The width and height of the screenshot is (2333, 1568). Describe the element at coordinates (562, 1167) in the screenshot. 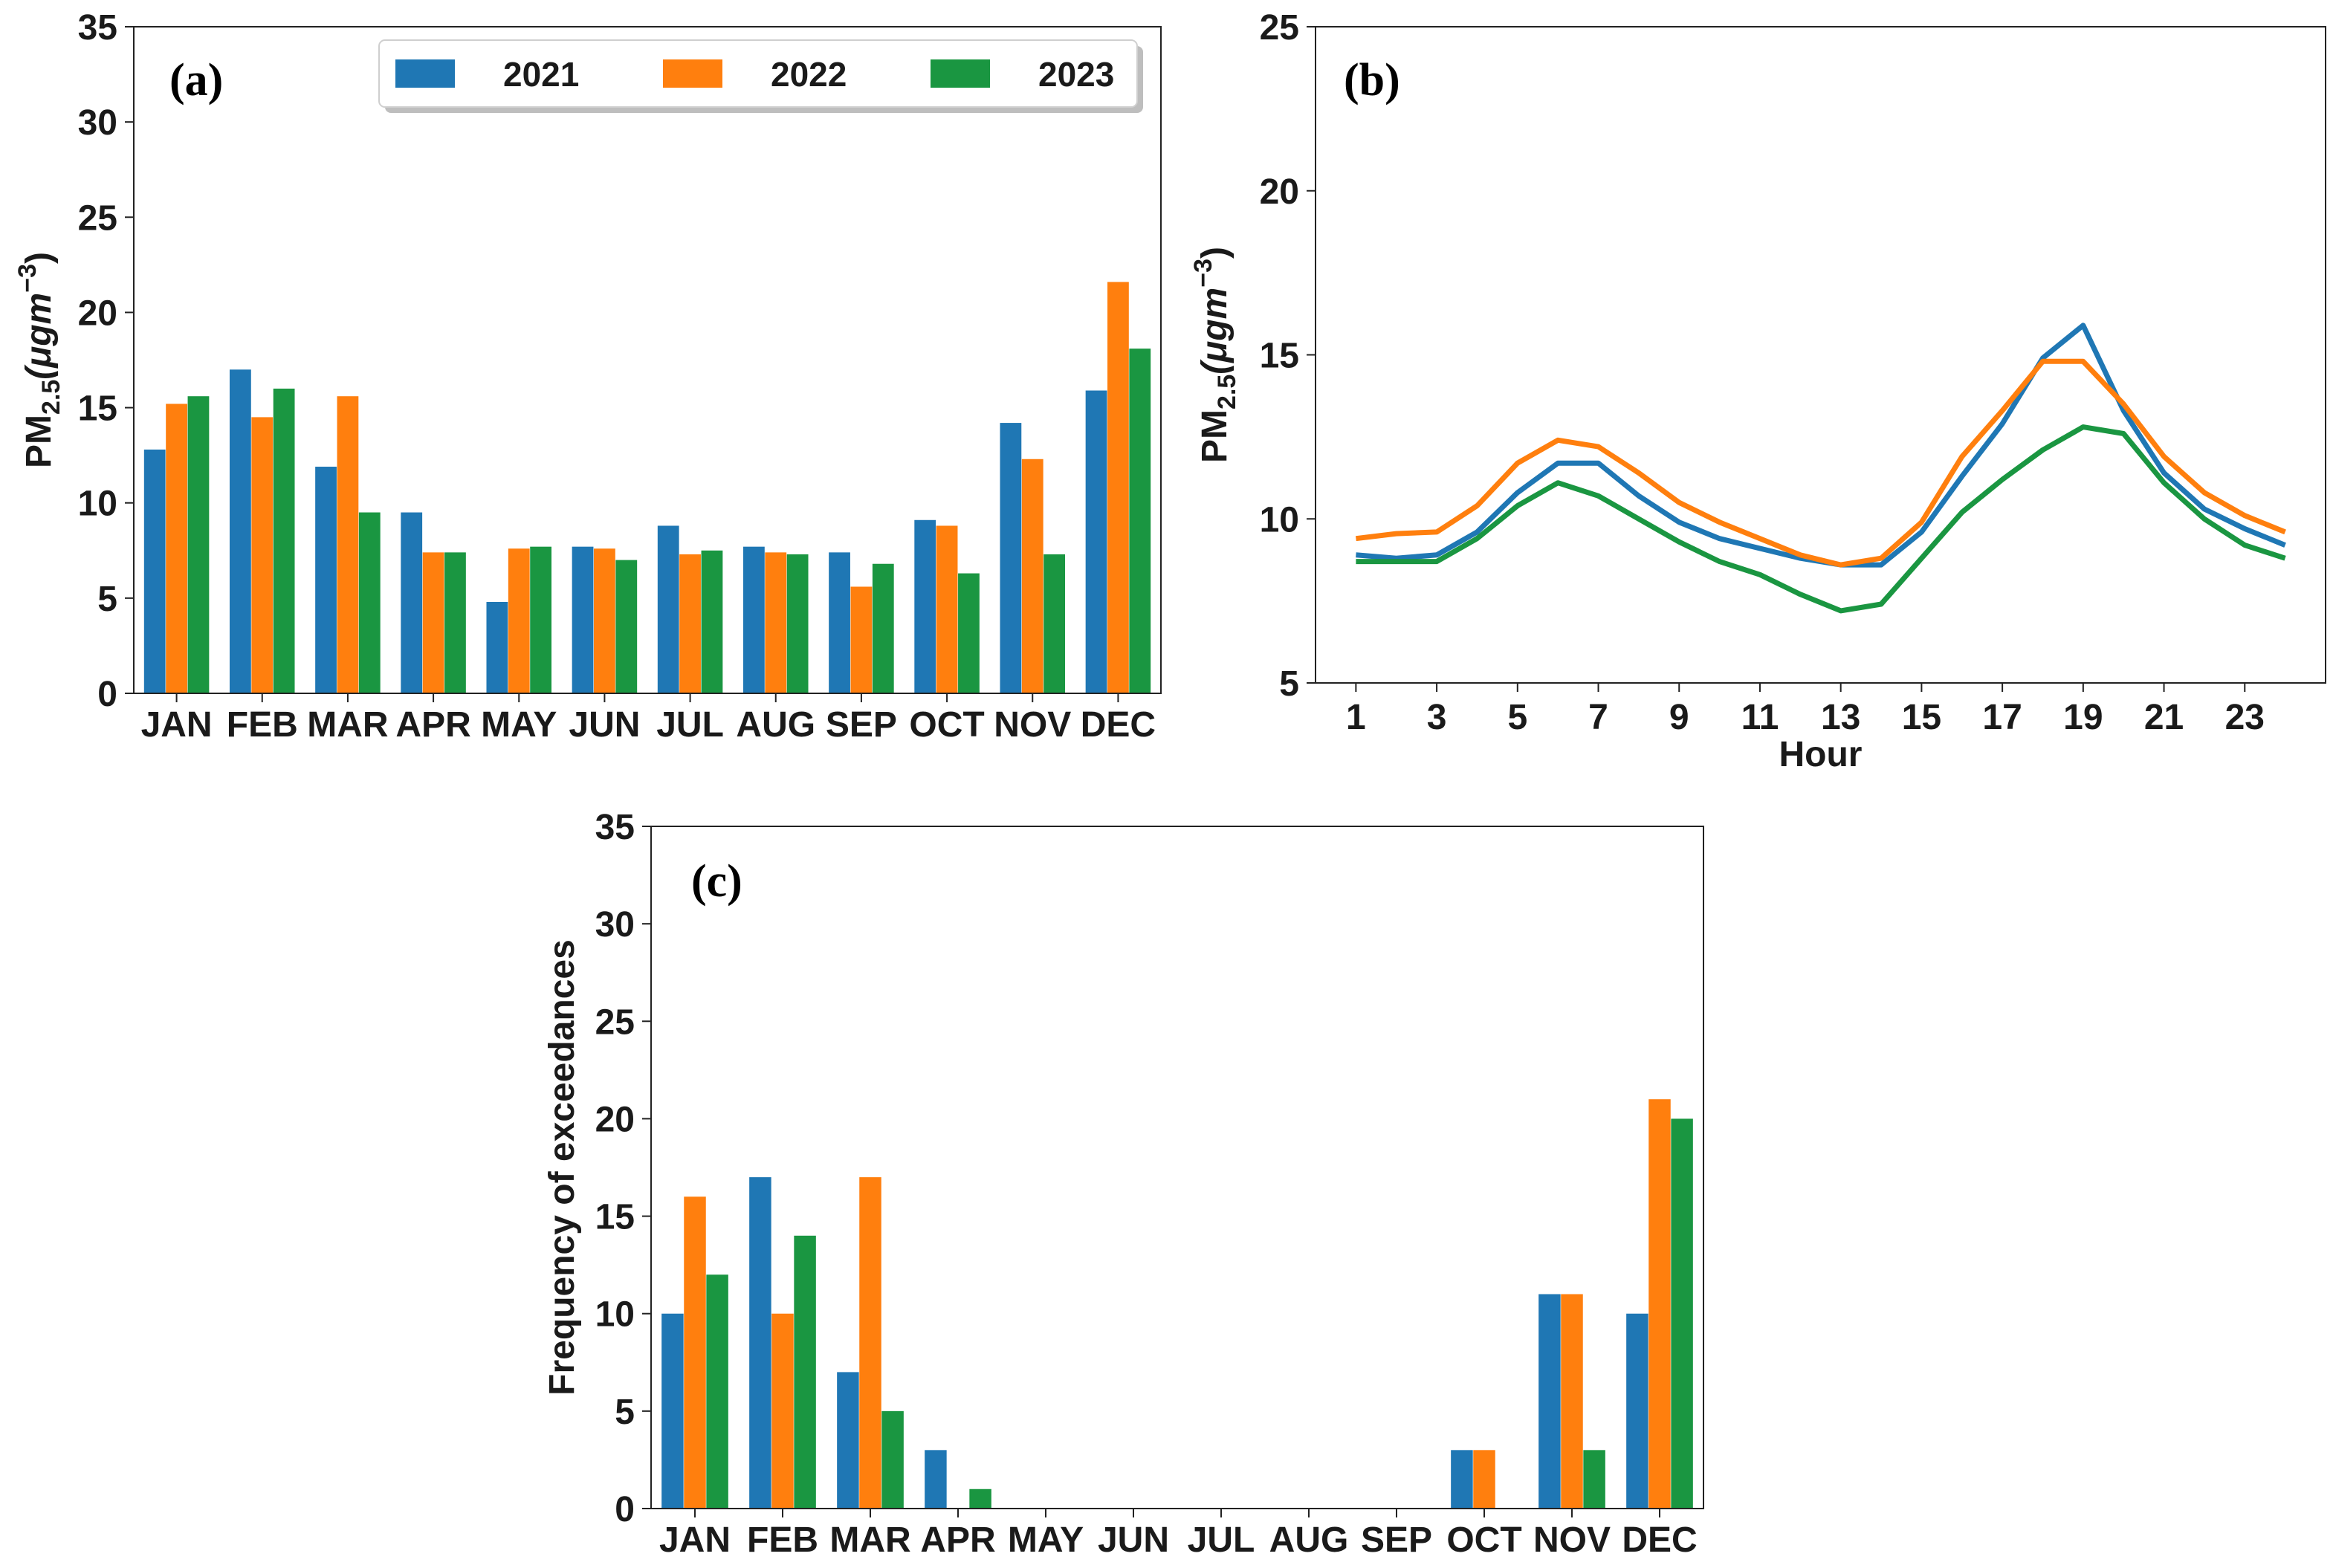

I see `y-axis-label: Frequency of exceedances` at that location.